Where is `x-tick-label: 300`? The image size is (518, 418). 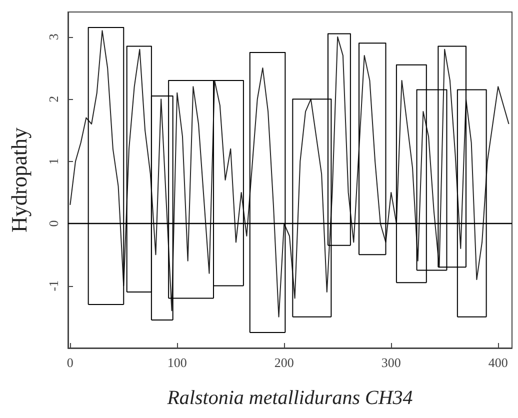
x-tick-label: 300 is located at coordinates (391, 362).